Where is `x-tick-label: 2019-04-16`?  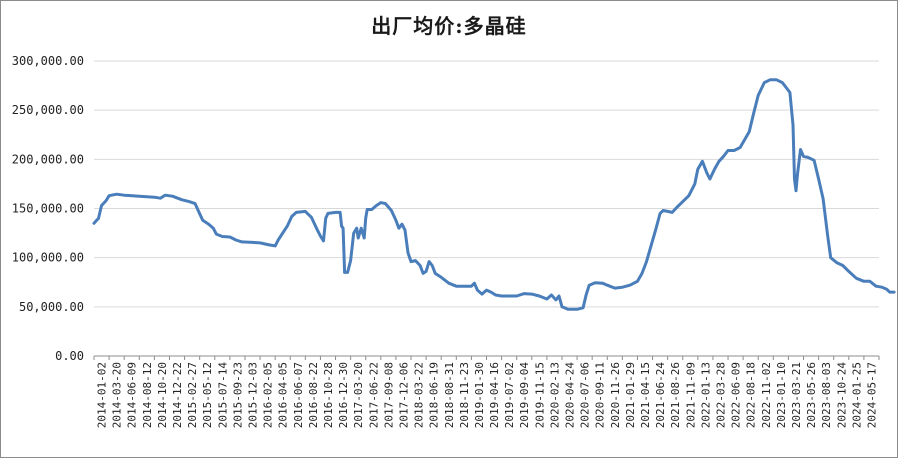 x-tick-label: 2019-04-16 is located at coordinates (494, 395).